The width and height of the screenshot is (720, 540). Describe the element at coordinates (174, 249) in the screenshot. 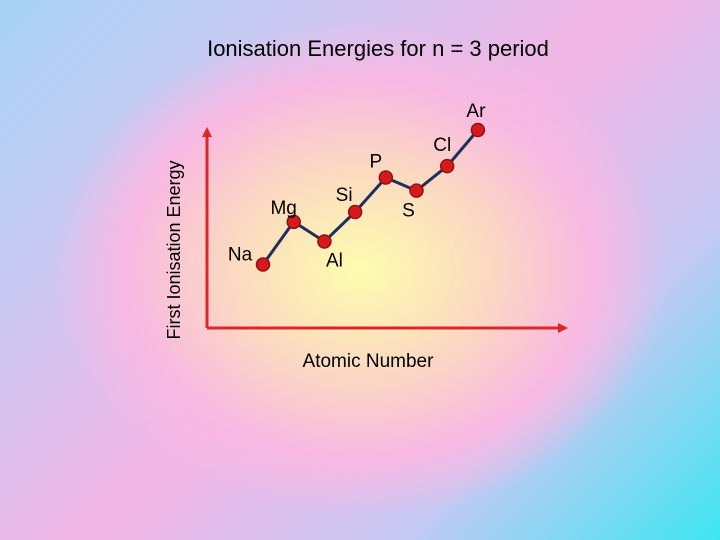

I see `y-axis-label: First Ionisation Energy` at that location.